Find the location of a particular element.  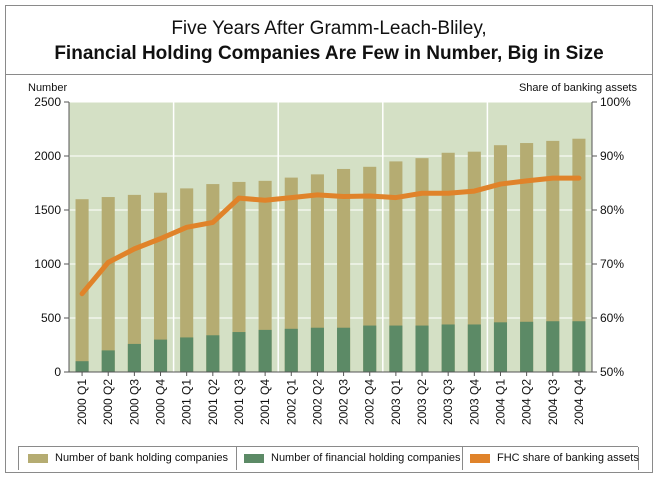

right-axis-title: Share of banking assets is located at coordinates (578, 88).